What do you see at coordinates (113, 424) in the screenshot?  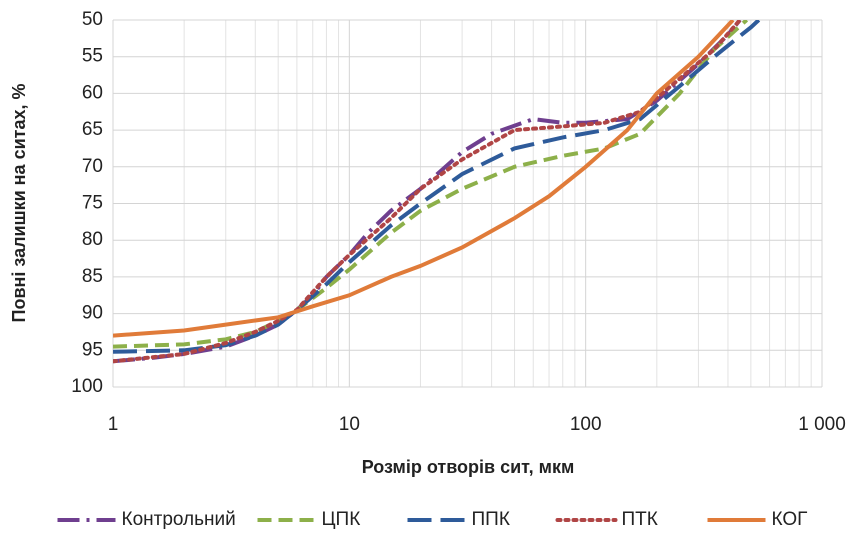 I see `x-tick-label: 1` at bounding box center [113, 424].